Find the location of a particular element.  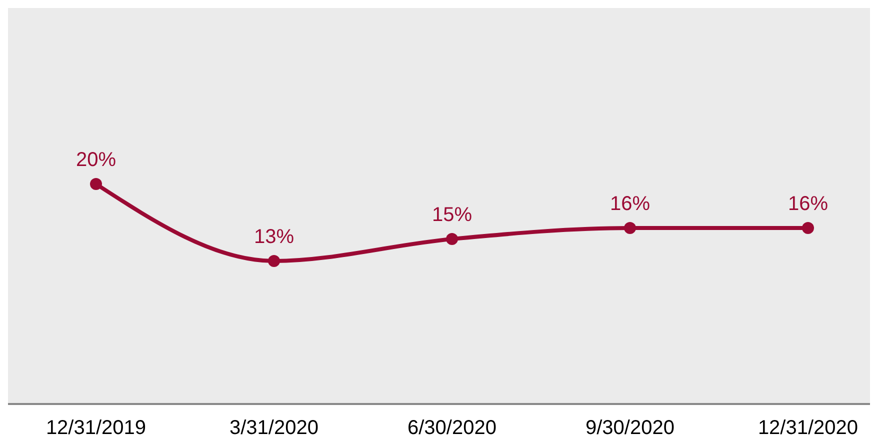

x-tick-label: 12/31/2019 is located at coordinates (96, 428).